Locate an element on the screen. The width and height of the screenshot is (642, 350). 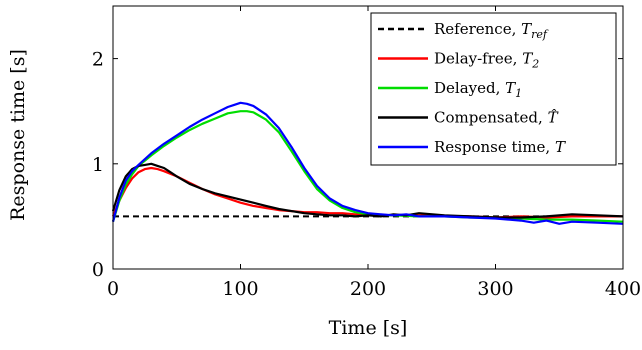
legend-label-text: Delayed, is located at coordinates (469, 88).